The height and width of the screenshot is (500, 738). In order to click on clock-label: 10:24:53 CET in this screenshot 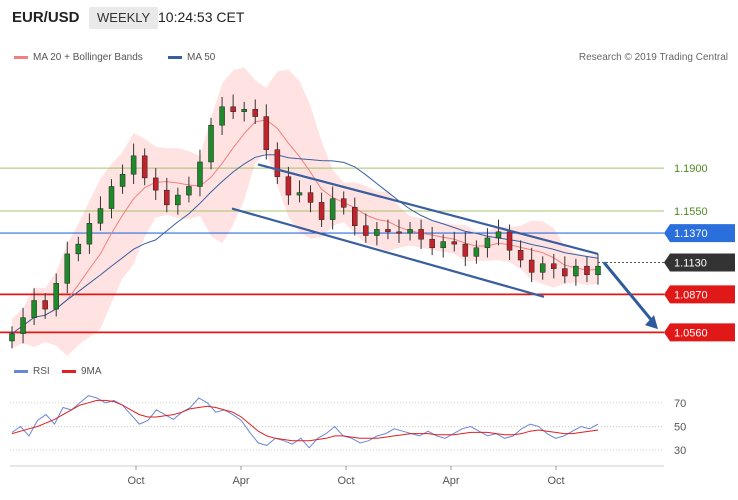, I will do `click(201, 17)`.